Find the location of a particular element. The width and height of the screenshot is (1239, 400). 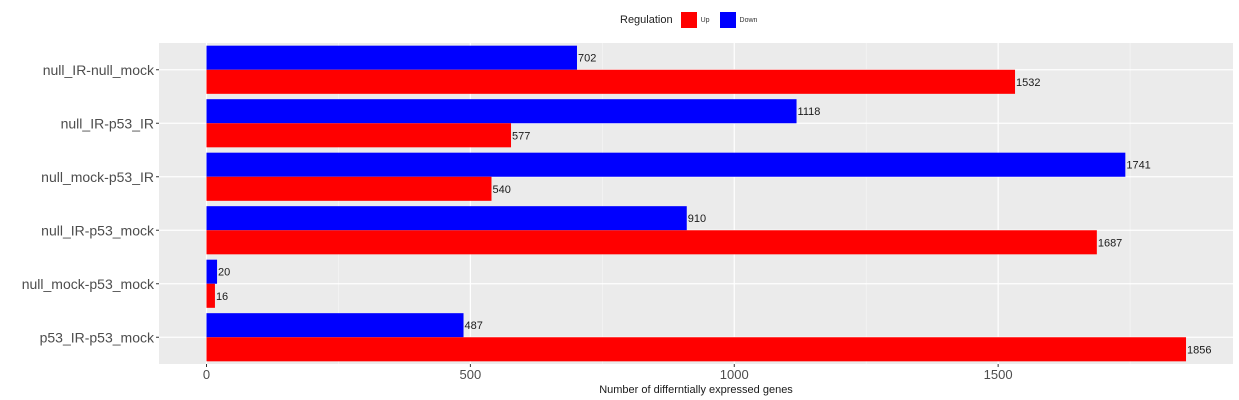

x-axis-label: Number of differntially expressed genes is located at coordinates (696, 390).